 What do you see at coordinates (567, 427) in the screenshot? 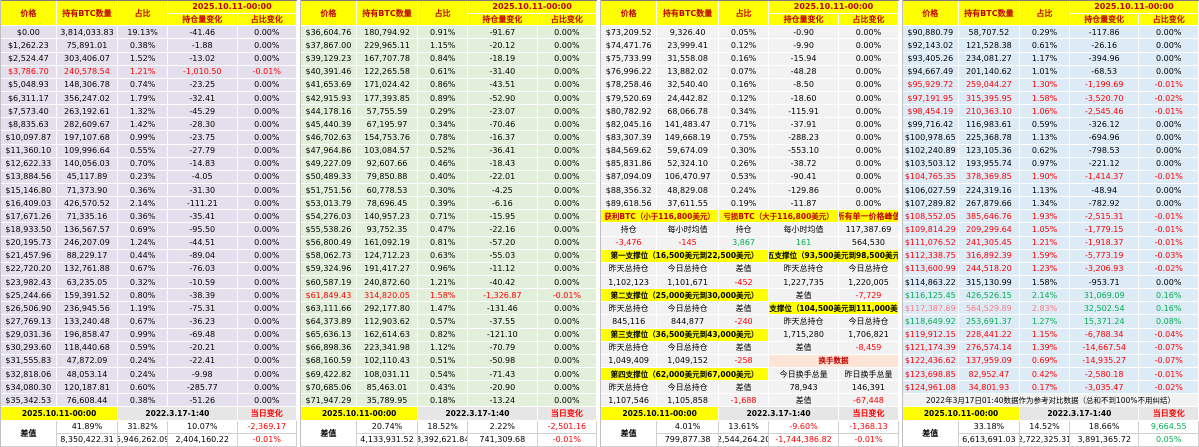
I see `cell: -2,501.16` at bounding box center [567, 427].